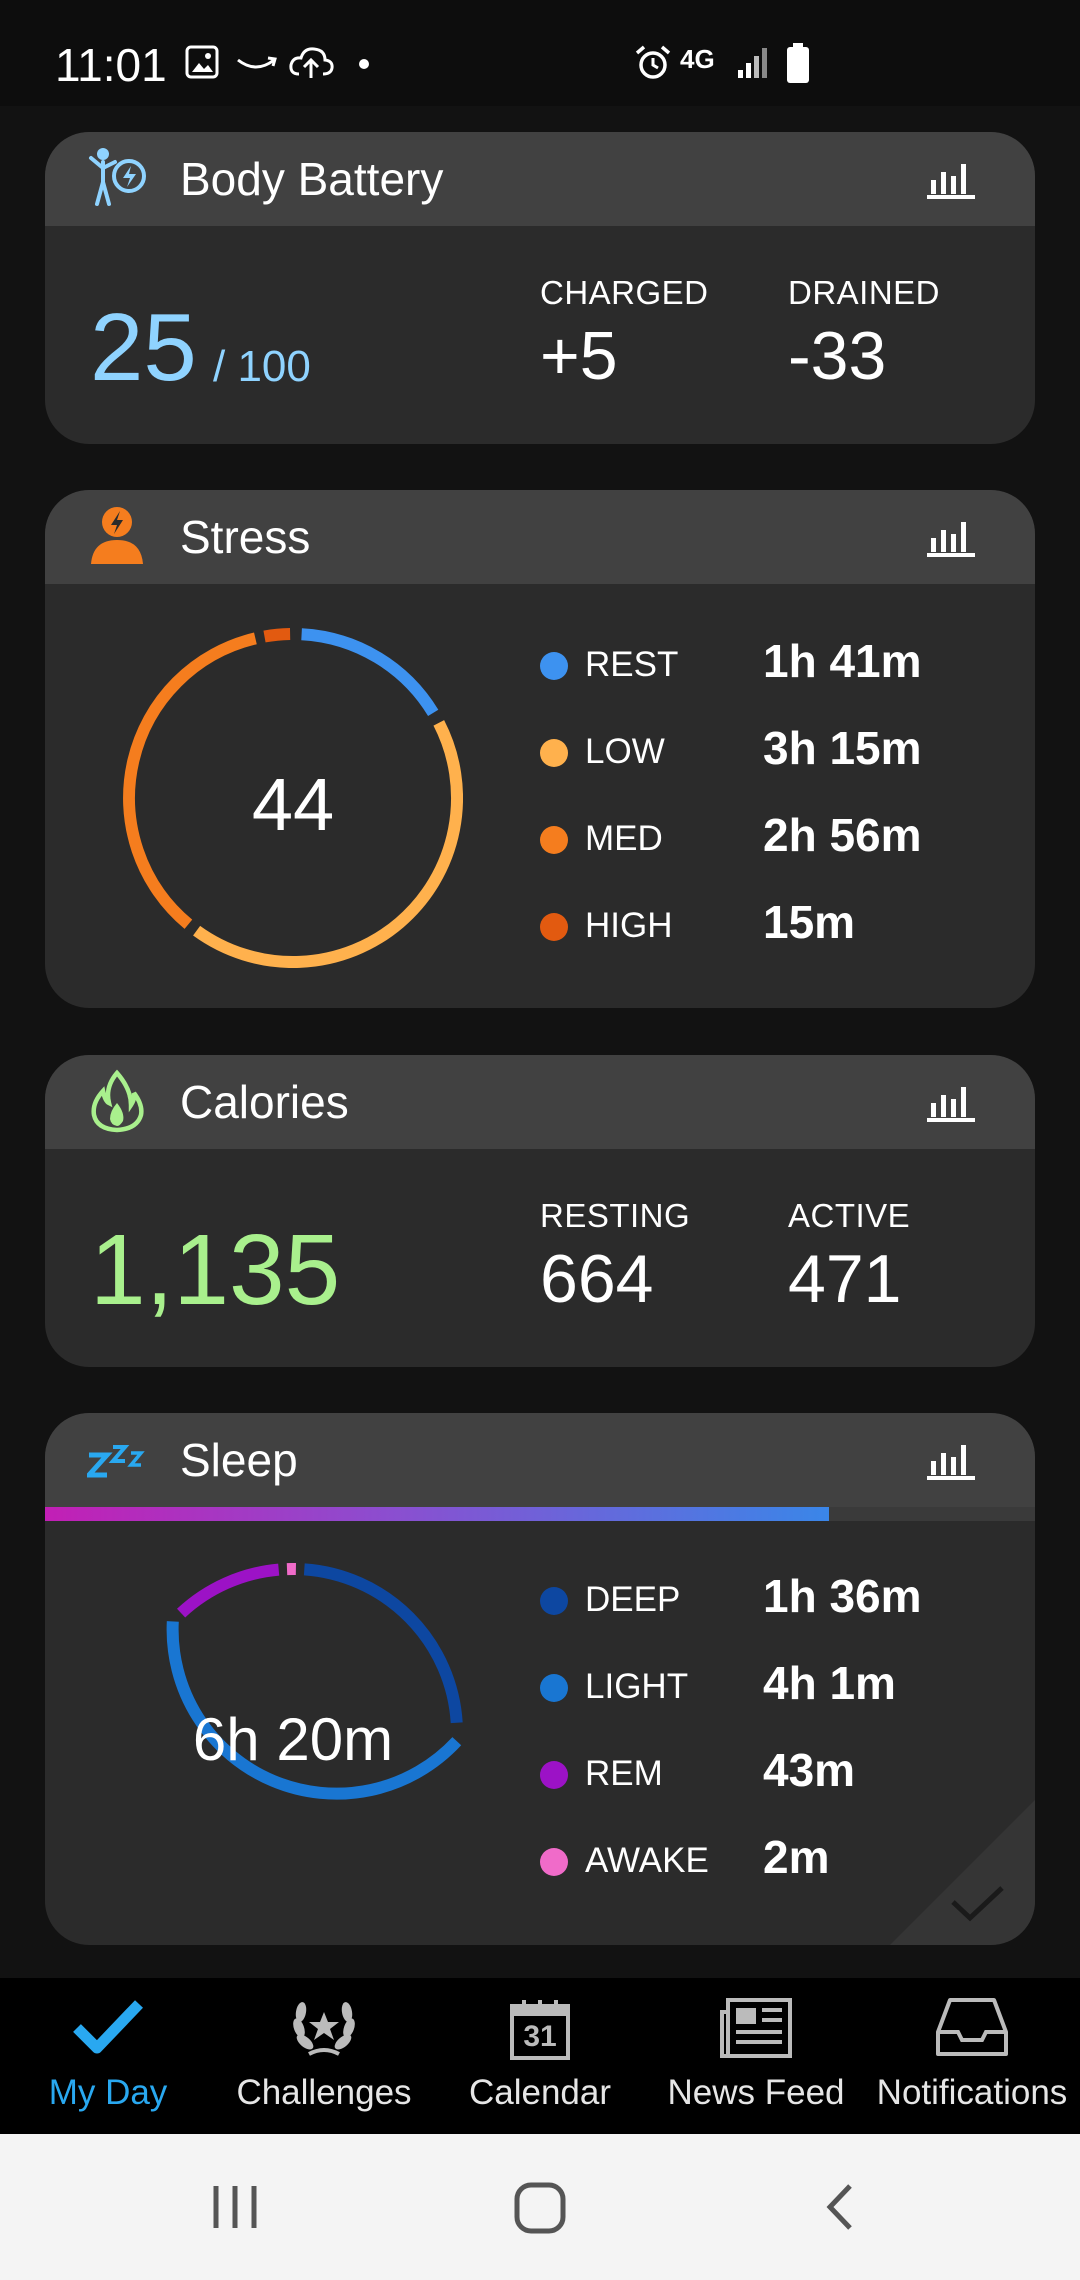 The height and width of the screenshot is (2280, 1080). What do you see at coordinates (540, 1102) in the screenshot?
I see `calories-header: Calories` at bounding box center [540, 1102].